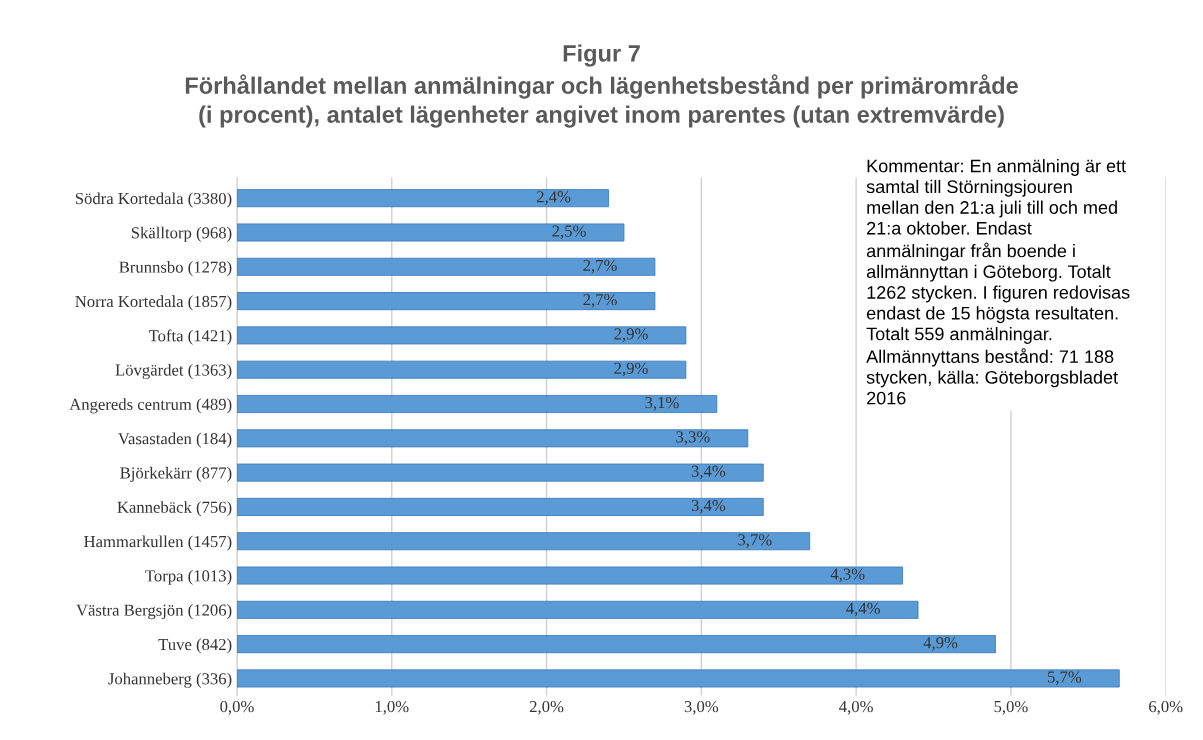 The height and width of the screenshot is (740, 1203). What do you see at coordinates (546, 707) in the screenshot?
I see `x-tick-label: 2,0%` at bounding box center [546, 707].